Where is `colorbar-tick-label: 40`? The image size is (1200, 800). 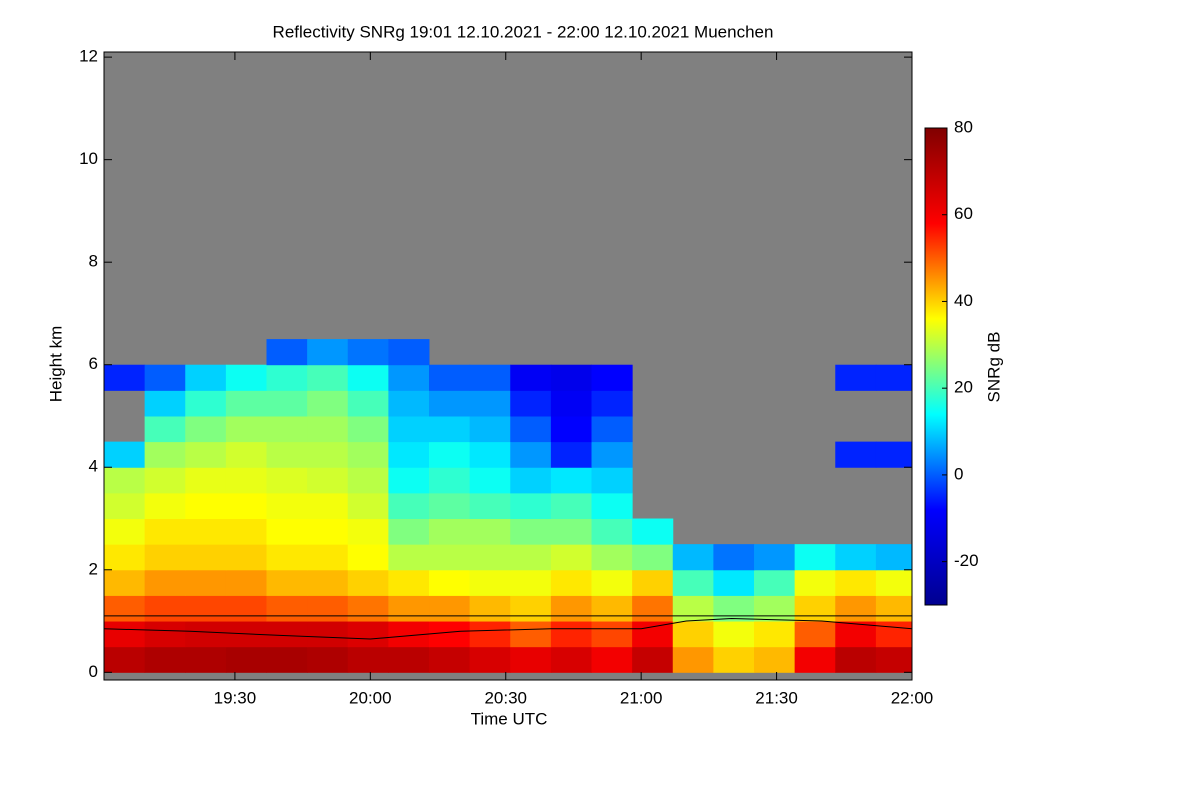 colorbar-tick-label: 40 is located at coordinates (963, 300).